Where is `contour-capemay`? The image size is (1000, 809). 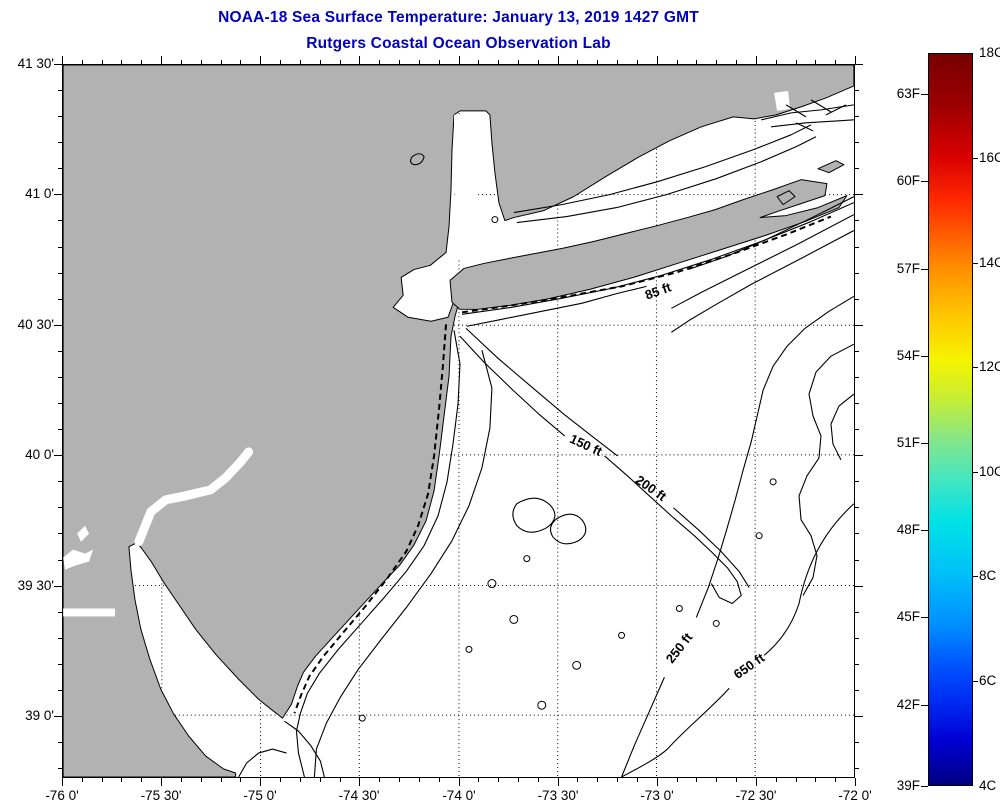 contour-capemay is located at coordinates (304, 748).